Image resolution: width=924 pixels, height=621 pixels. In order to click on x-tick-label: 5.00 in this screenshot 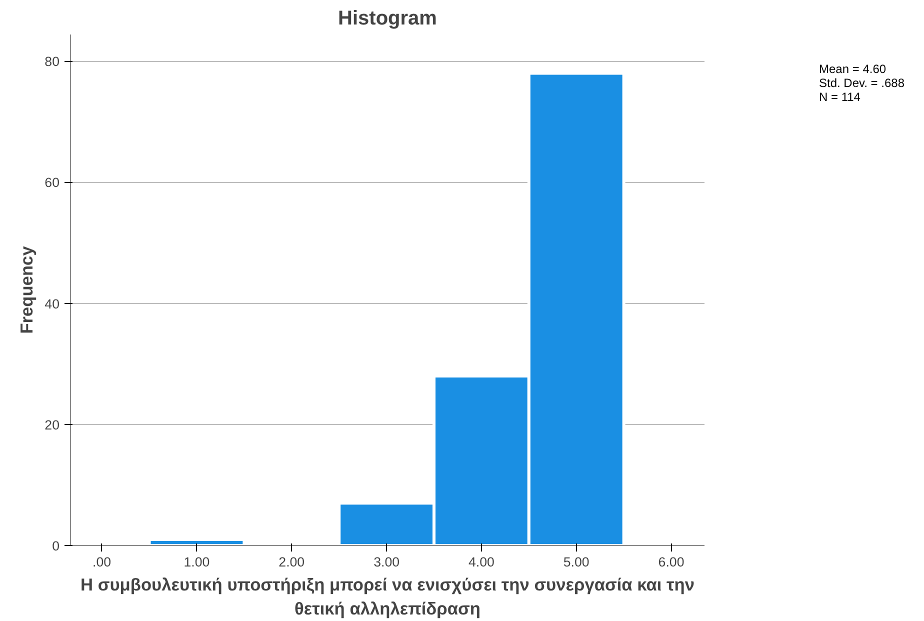, I will do `click(576, 562)`.